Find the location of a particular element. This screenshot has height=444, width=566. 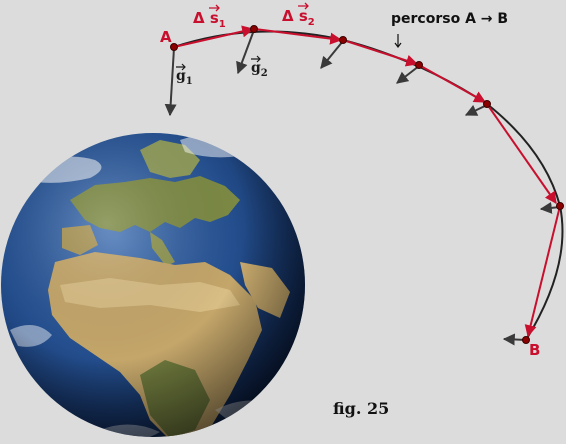

figure-caption: fig. 25 is located at coordinates (361, 408).